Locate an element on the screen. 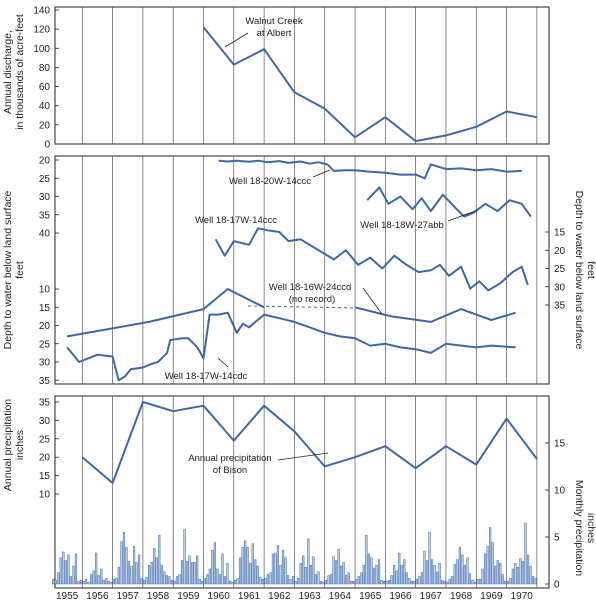 This screenshot has height=604, width=596. water-level-right-tick: 15 is located at coordinates (560, 233).